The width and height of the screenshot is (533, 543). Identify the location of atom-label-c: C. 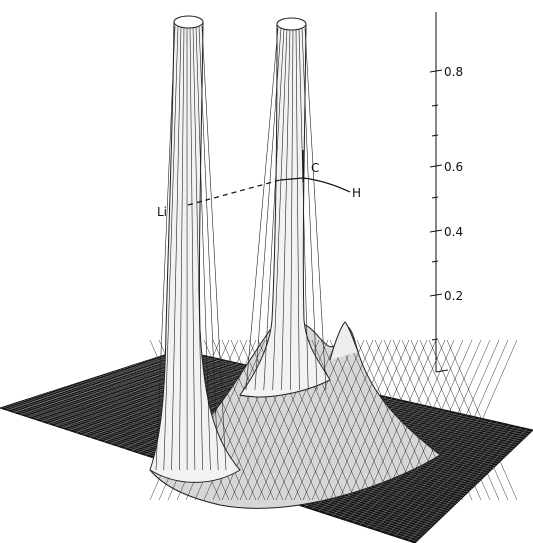
(315, 168).